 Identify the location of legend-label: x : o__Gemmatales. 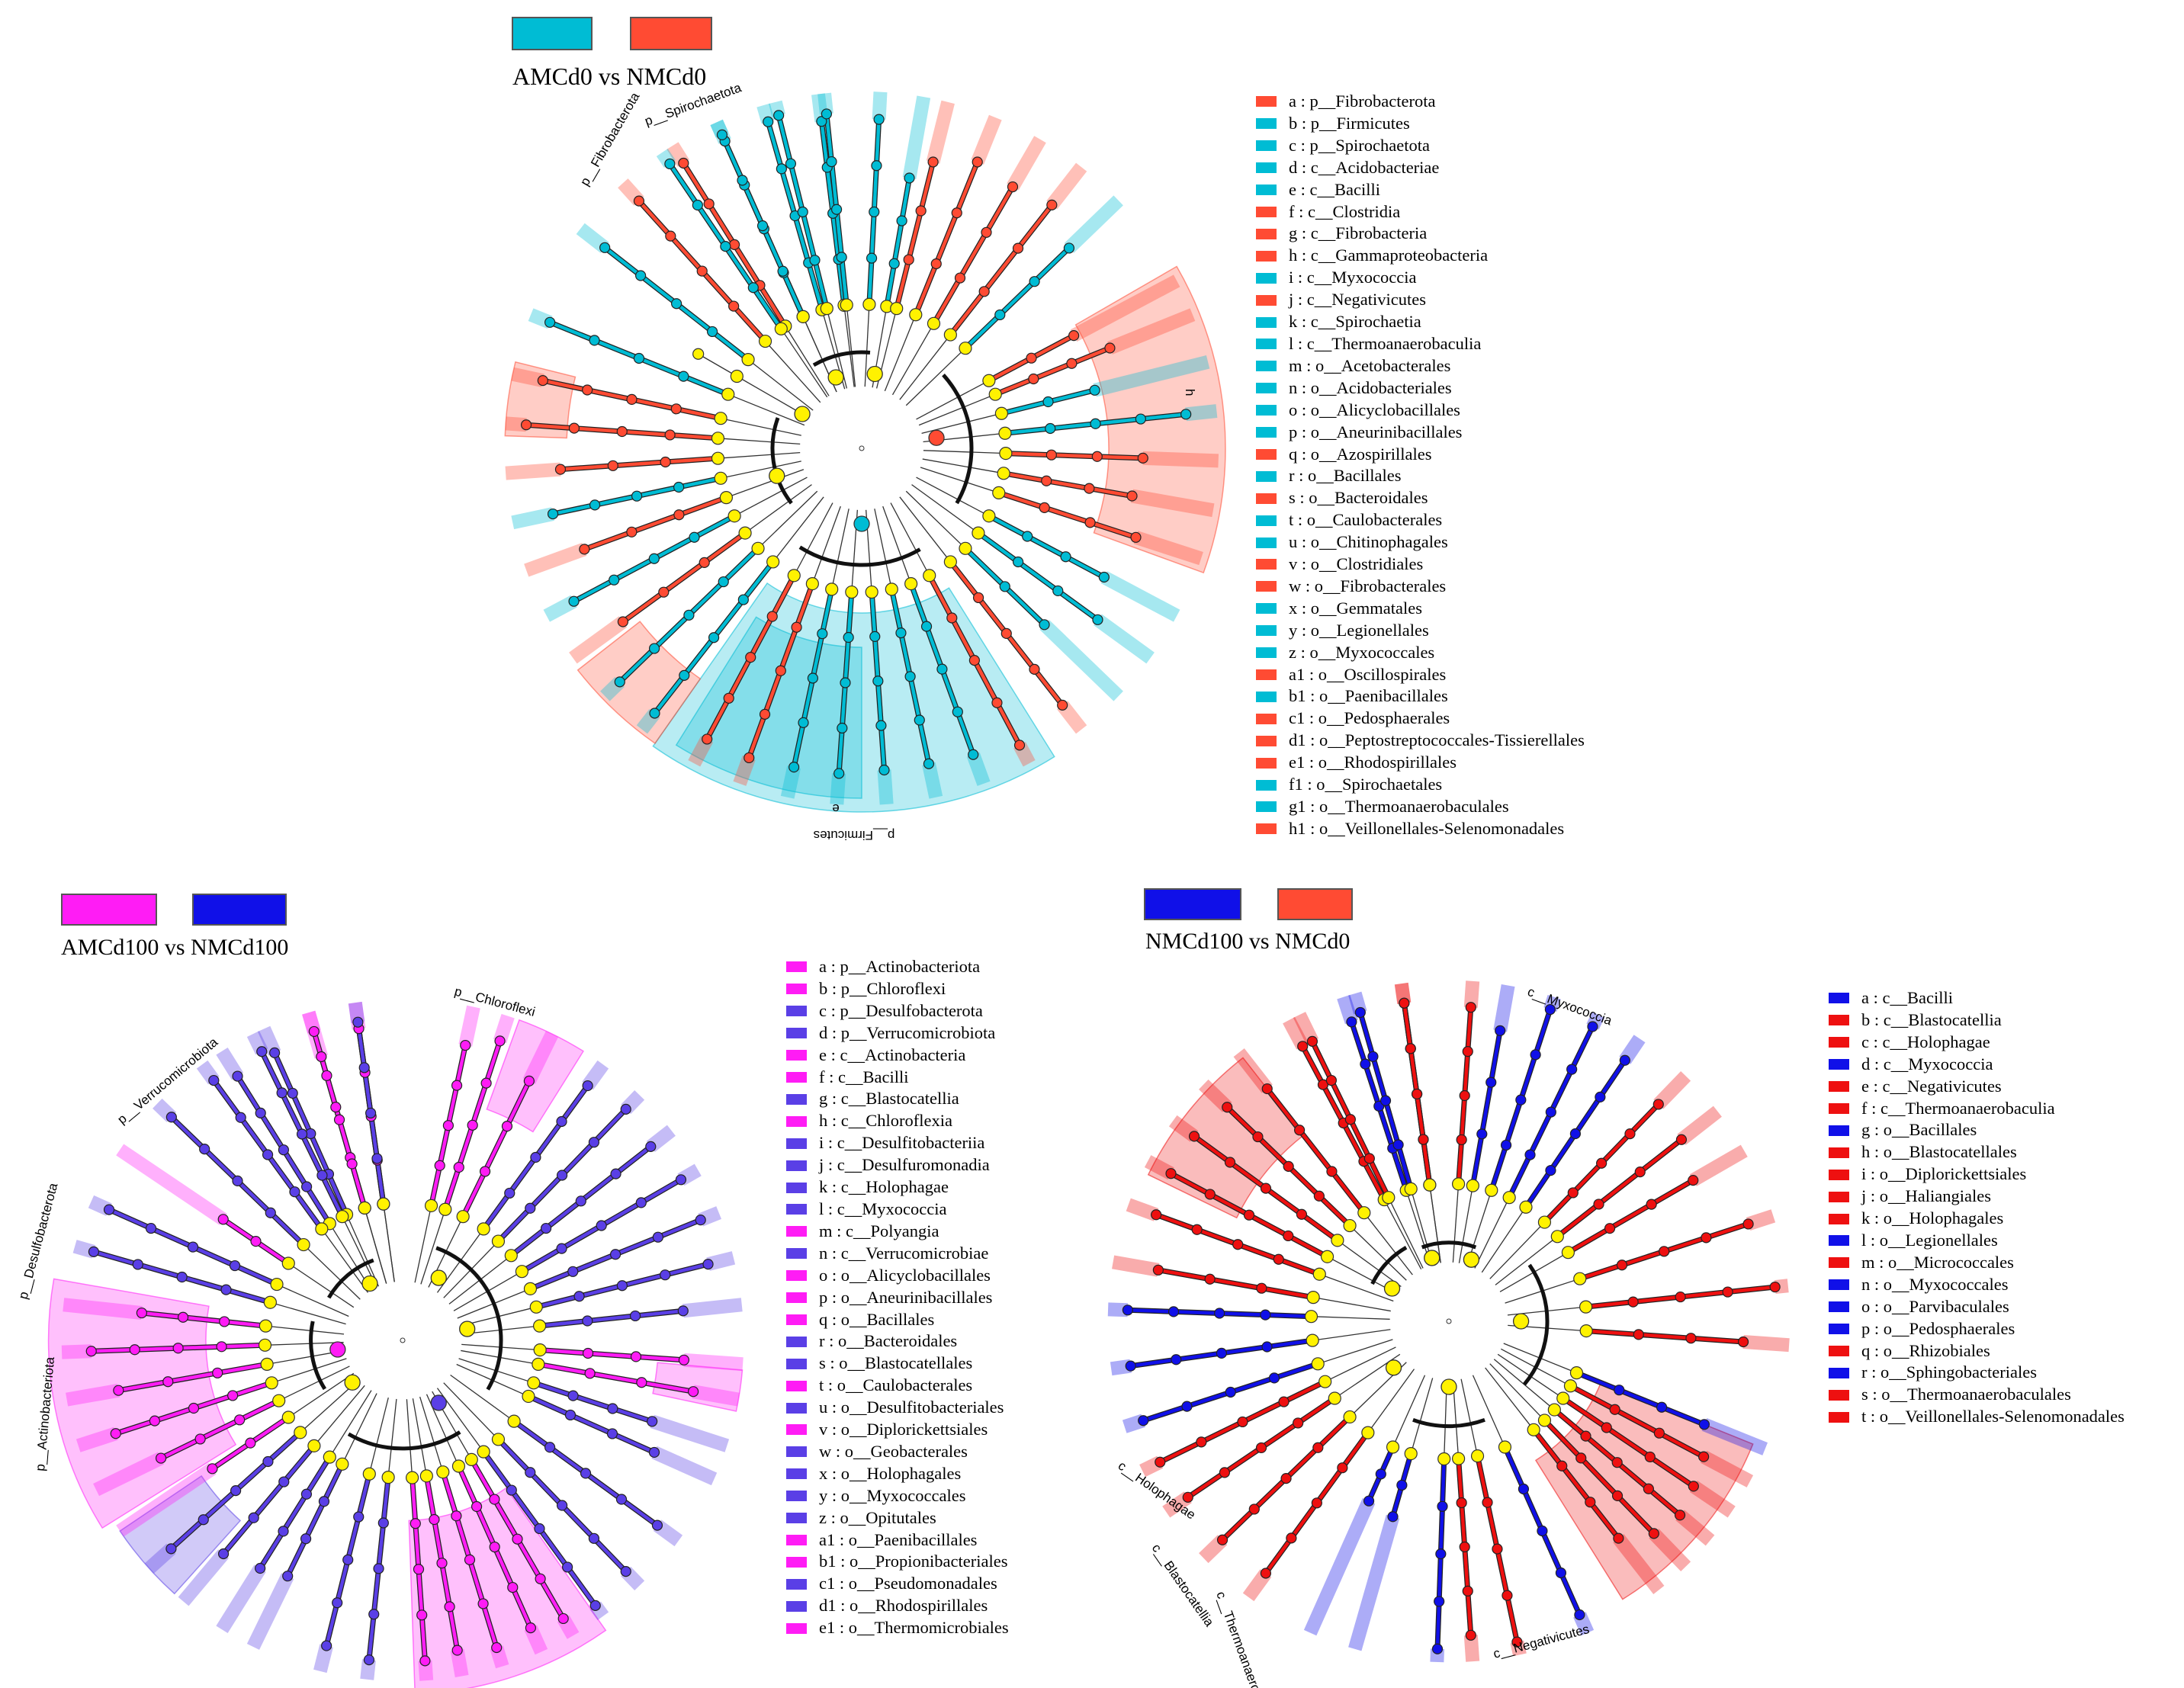
(1355, 608).